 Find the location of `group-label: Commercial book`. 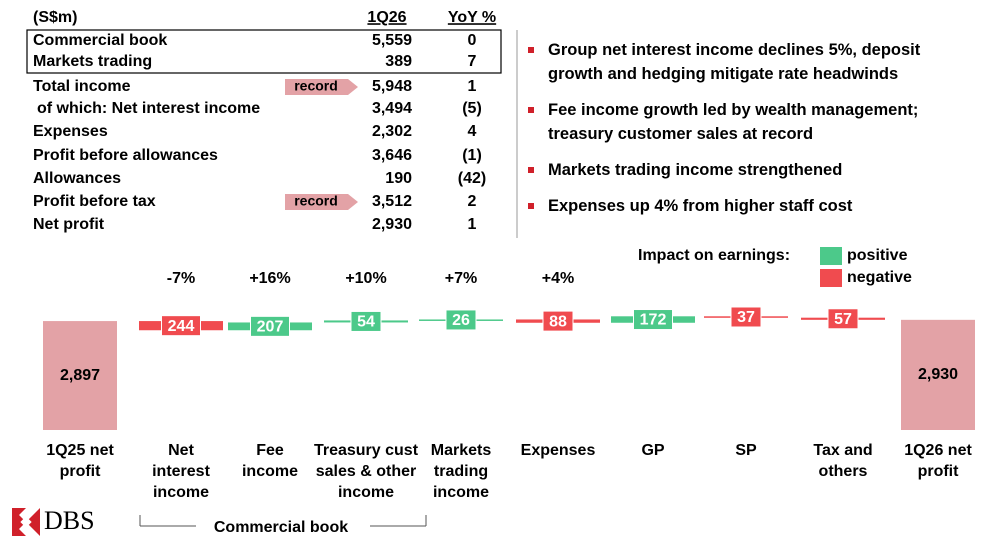

group-label: Commercial book is located at coordinates (281, 527).